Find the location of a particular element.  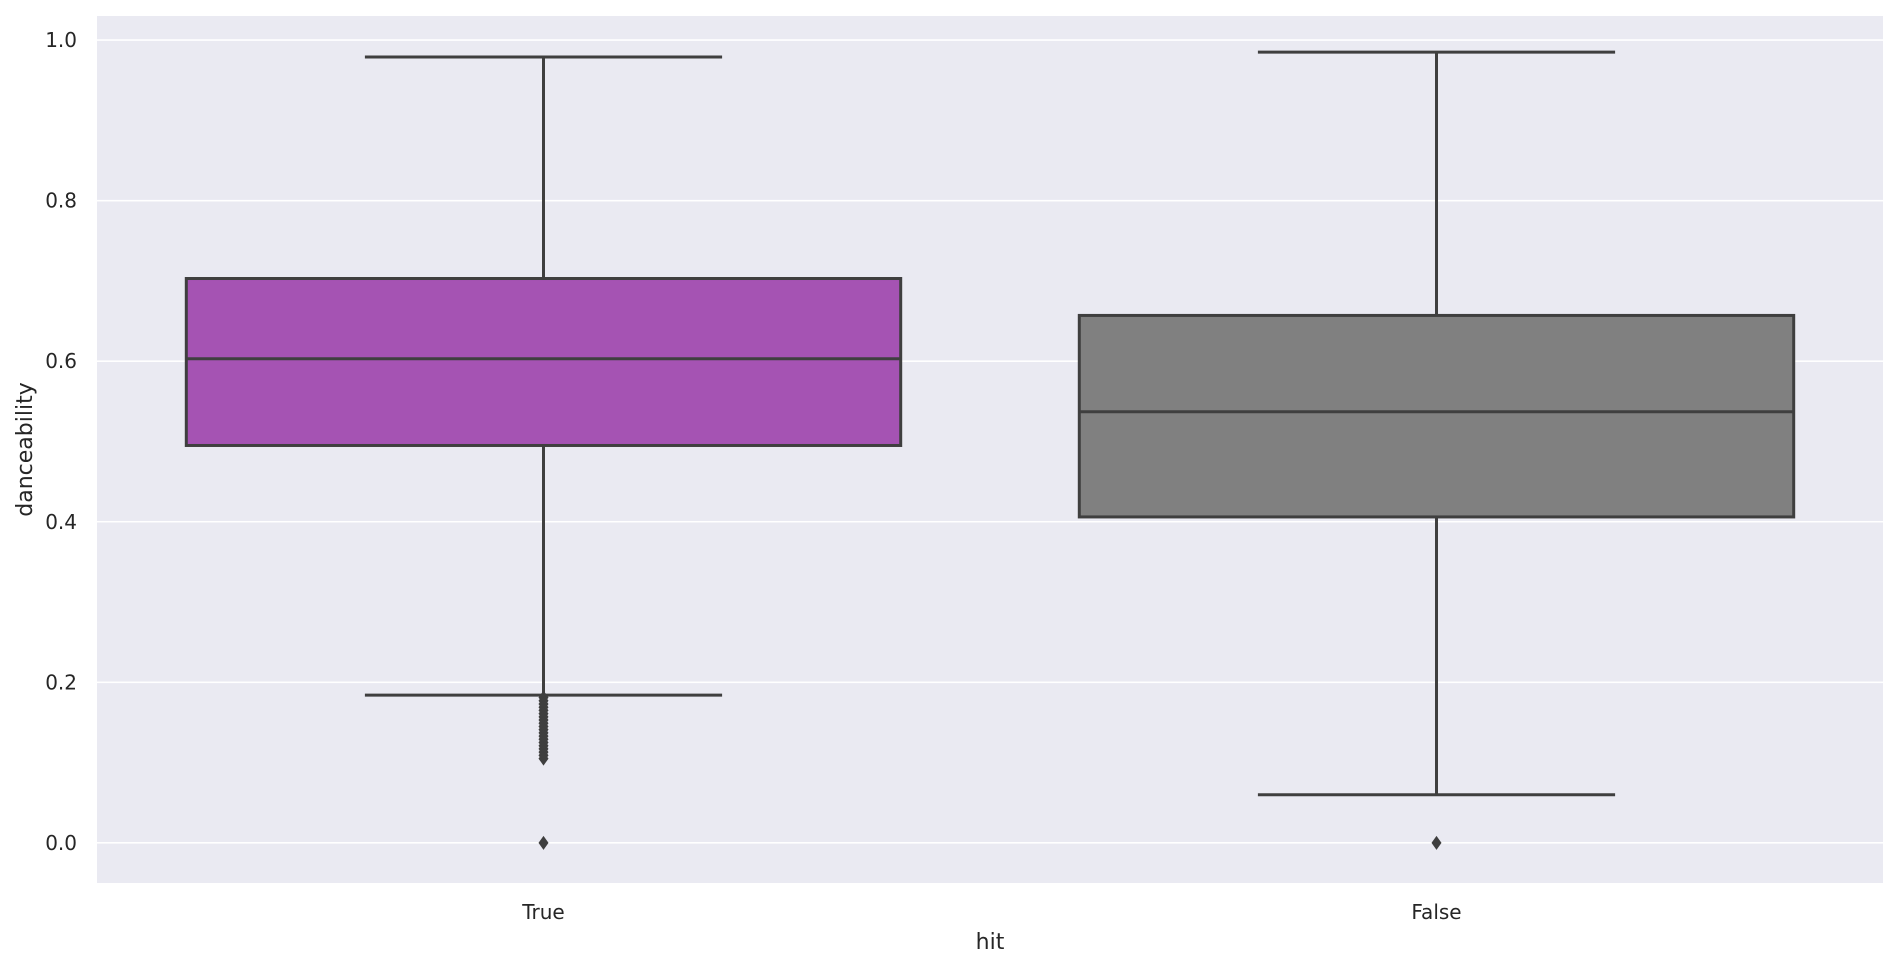

y-tick-label: 0.0 is located at coordinates (61, 843).